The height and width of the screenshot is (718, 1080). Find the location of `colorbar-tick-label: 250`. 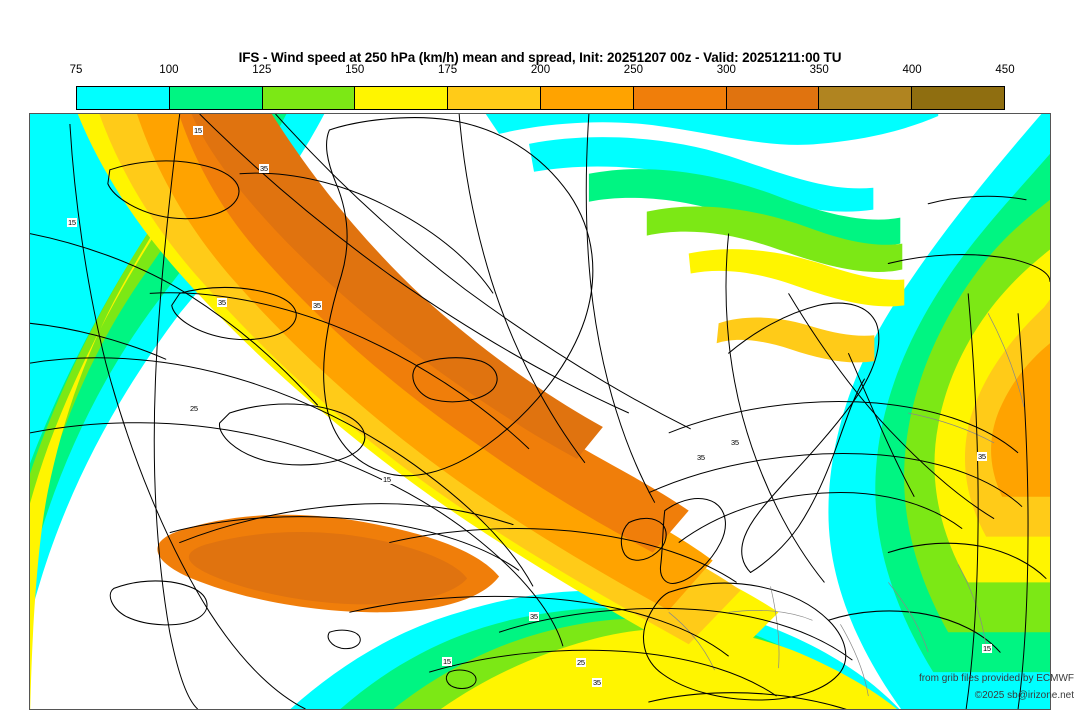

colorbar-tick-label: 250 is located at coordinates (633, 70).